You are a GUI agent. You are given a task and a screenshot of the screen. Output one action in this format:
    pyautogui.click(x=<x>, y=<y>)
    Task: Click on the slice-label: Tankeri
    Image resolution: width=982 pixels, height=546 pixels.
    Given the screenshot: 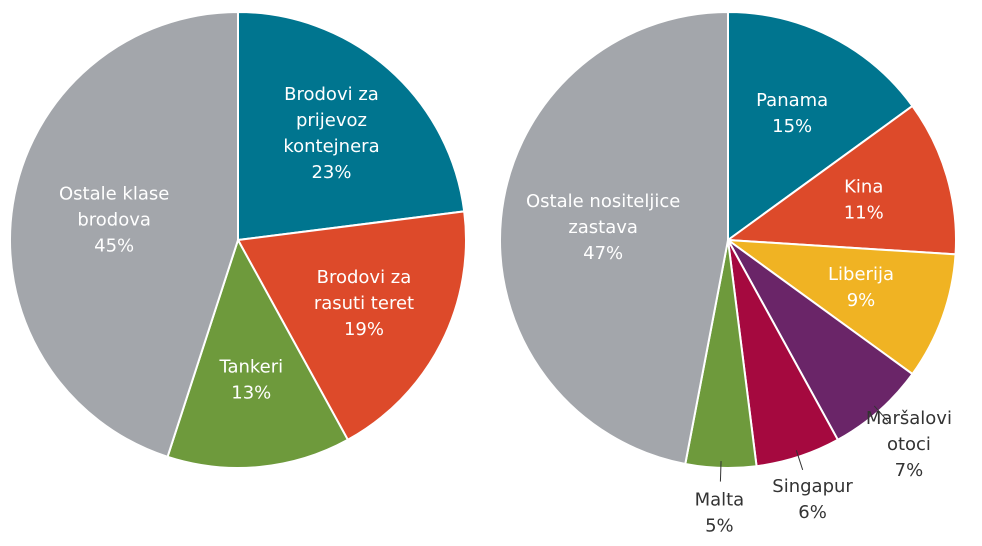 What is the action you would take?
    pyautogui.click(x=250, y=367)
    